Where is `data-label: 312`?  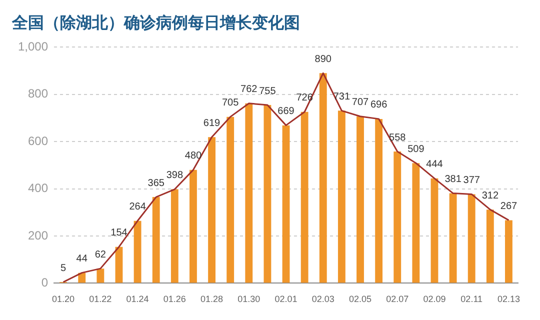
data-label: 312 is located at coordinates (490, 196).